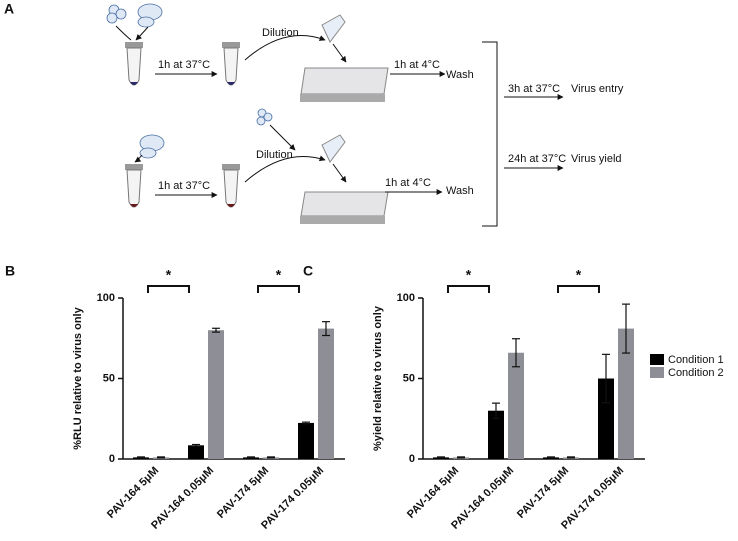  Describe the element at coordinates (596, 159) in the screenshot. I see `outcome-label: Virus yield` at that location.